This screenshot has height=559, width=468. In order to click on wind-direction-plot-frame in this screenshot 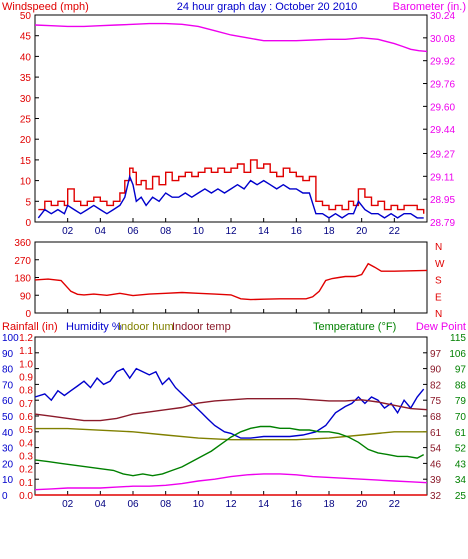, I will do `click(231, 277)`.